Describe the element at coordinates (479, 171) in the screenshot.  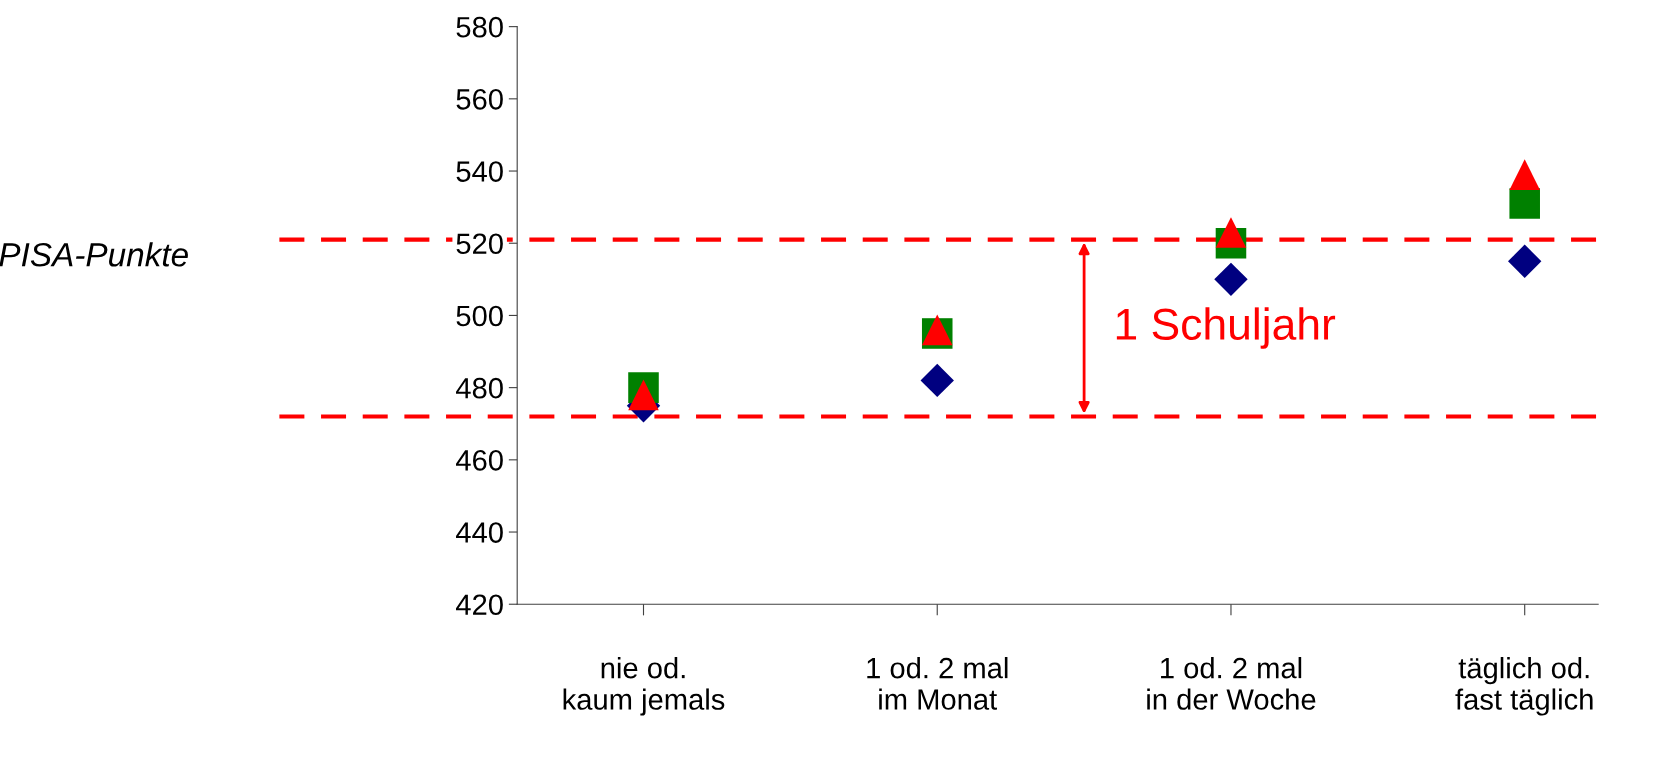
I see `y-tick-label: 540` at that location.